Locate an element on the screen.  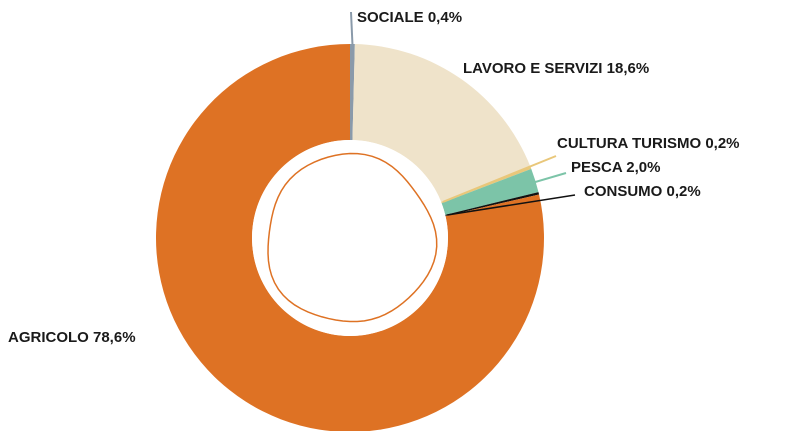
donut-hole is located at coordinates (350, 238).